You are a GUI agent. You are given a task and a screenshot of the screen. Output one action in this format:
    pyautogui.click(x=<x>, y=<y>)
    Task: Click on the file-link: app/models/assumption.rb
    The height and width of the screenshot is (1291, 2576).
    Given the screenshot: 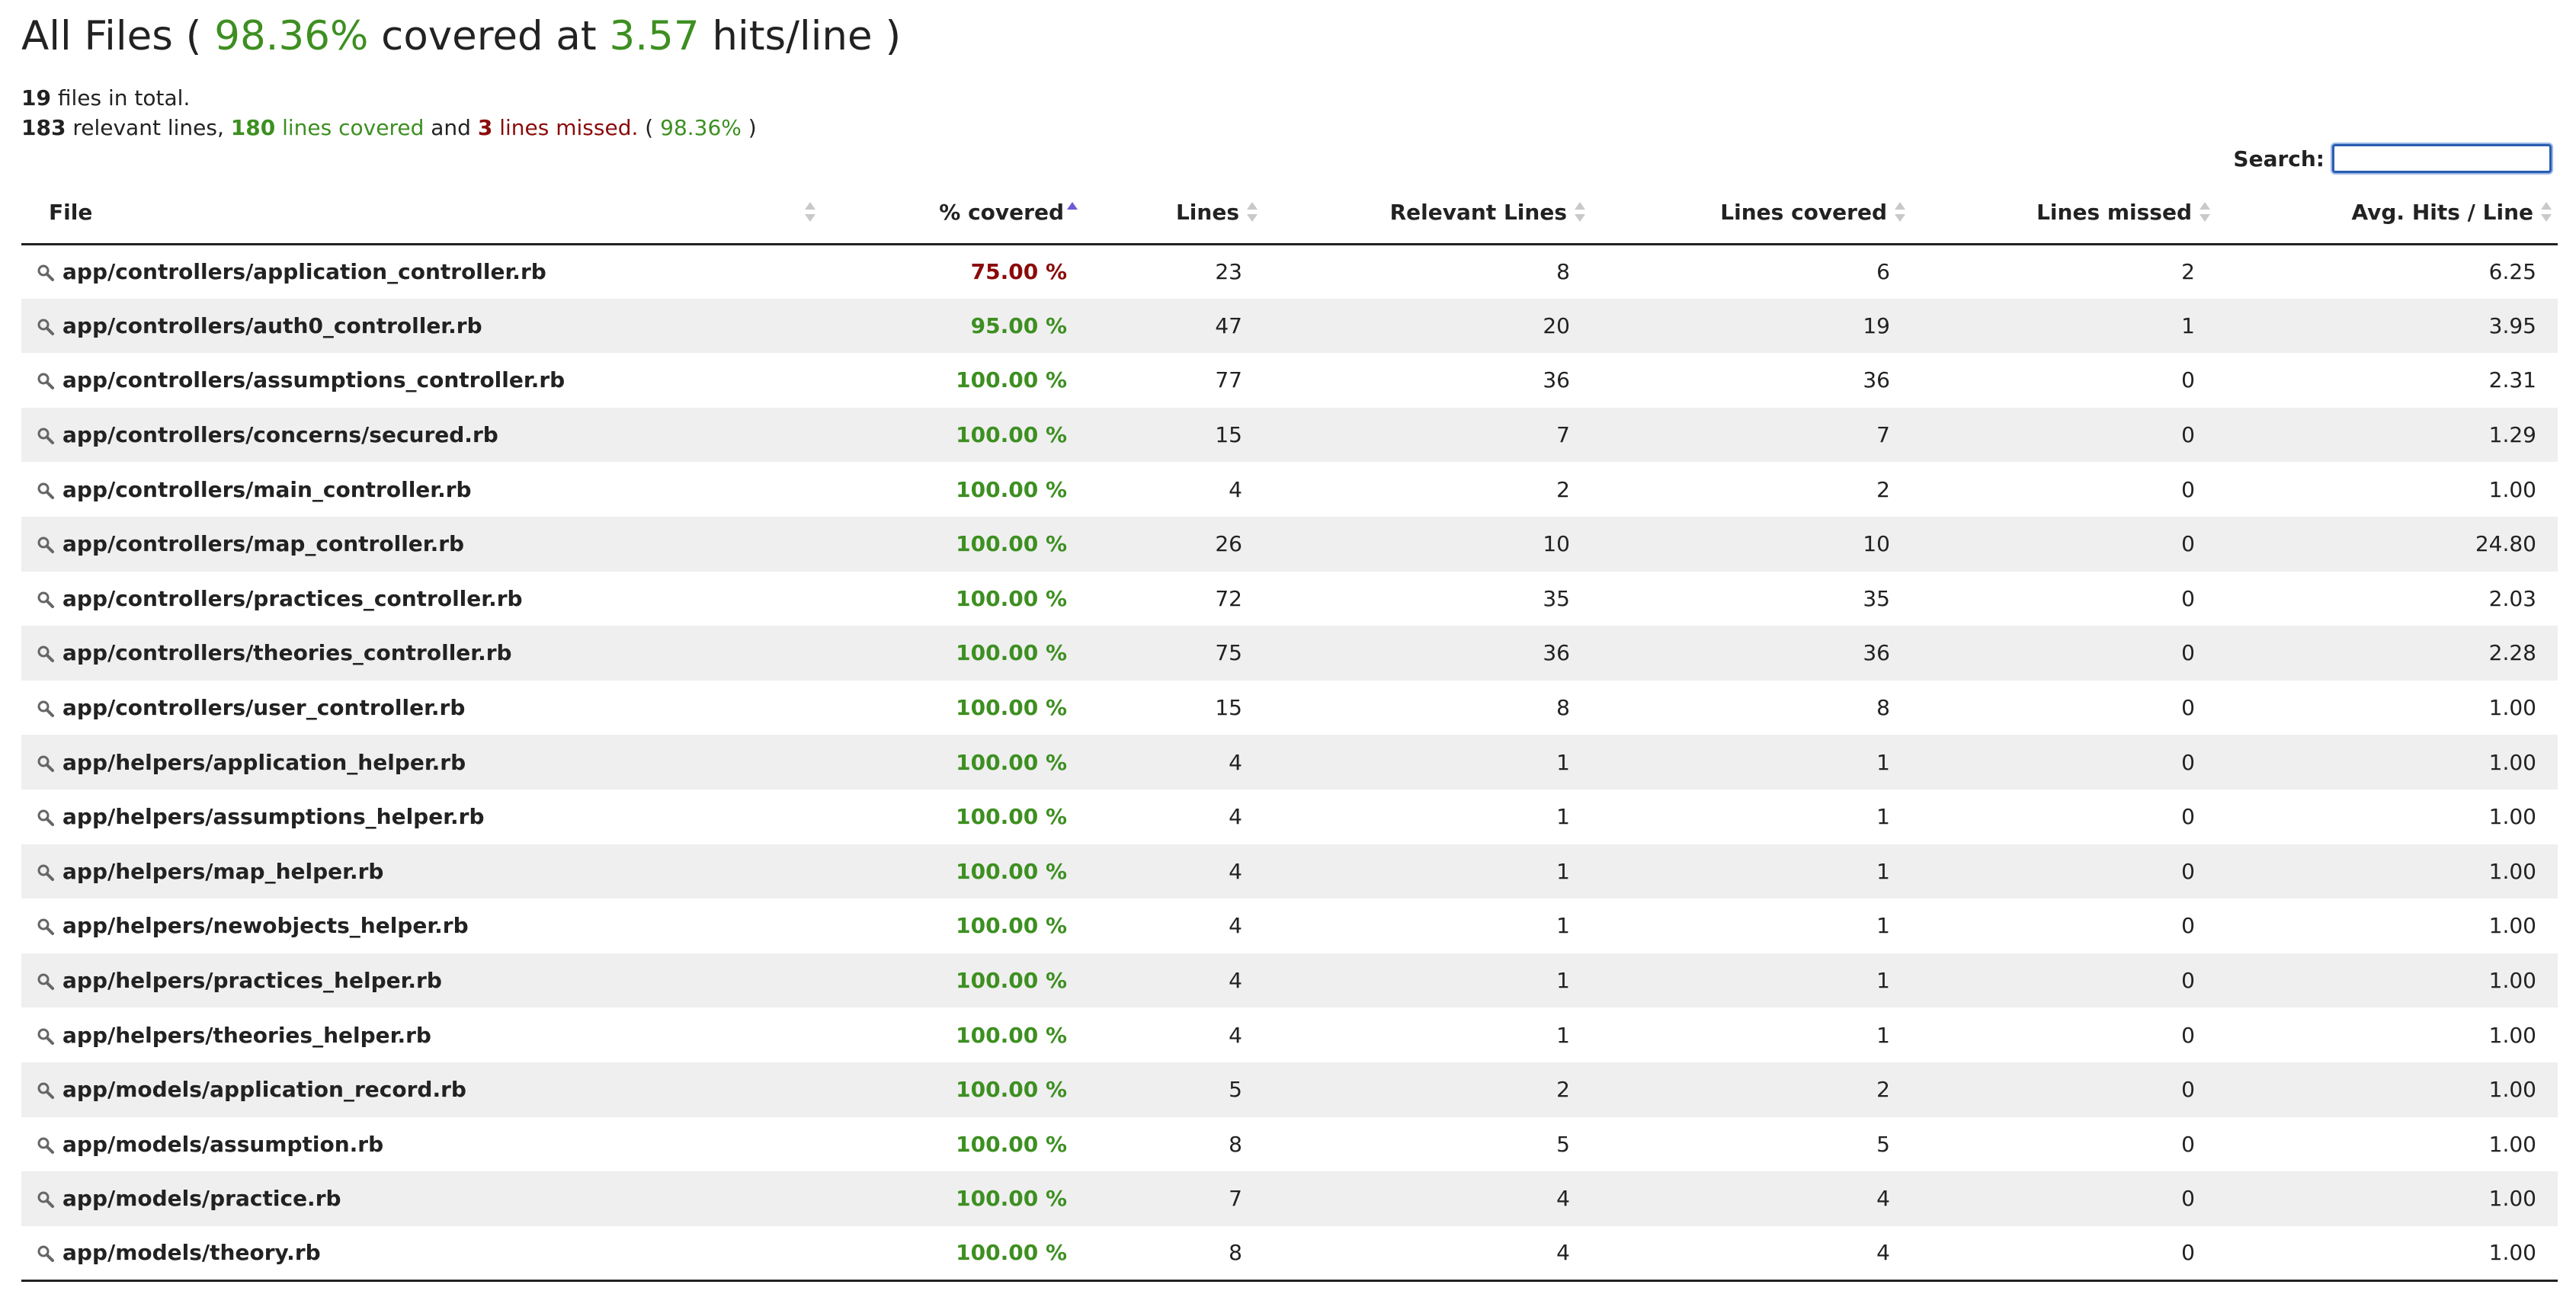 What is the action you would take?
    pyautogui.click(x=223, y=1144)
    